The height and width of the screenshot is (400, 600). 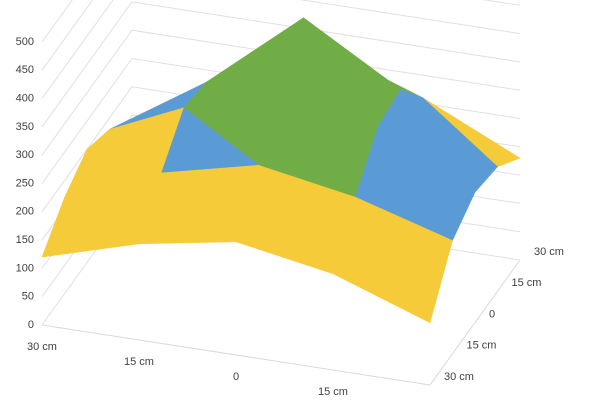 What do you see at coordinates (25, 155) in the screenshot?
I see `z-tick-label: 300` at bounding box center [25, 155].